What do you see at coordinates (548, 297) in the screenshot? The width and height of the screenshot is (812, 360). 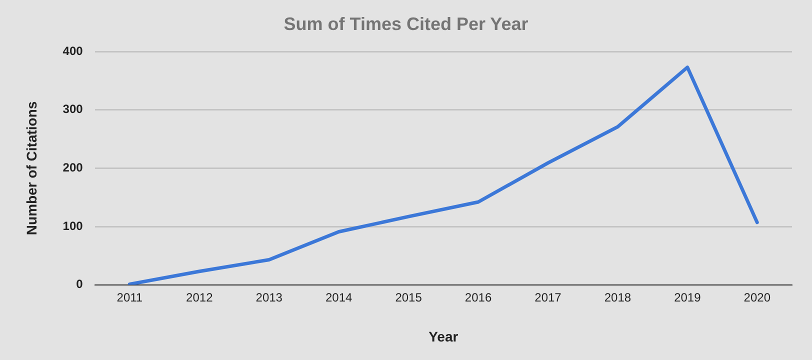 I see `x-tick-label: 2017` at bounding box center [548, 297].